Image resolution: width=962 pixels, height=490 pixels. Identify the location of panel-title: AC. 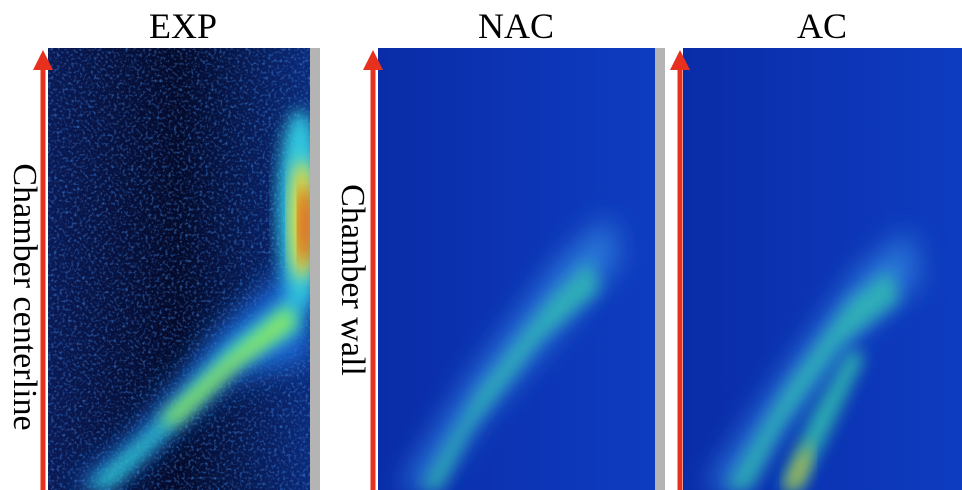
(822, 26).